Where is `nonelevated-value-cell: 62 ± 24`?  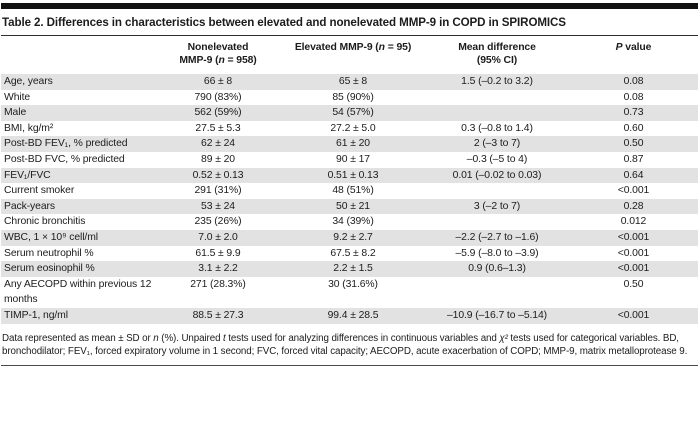 nonelevated-value-cell: 62 ± 24 is located at coordinates (218, 144).